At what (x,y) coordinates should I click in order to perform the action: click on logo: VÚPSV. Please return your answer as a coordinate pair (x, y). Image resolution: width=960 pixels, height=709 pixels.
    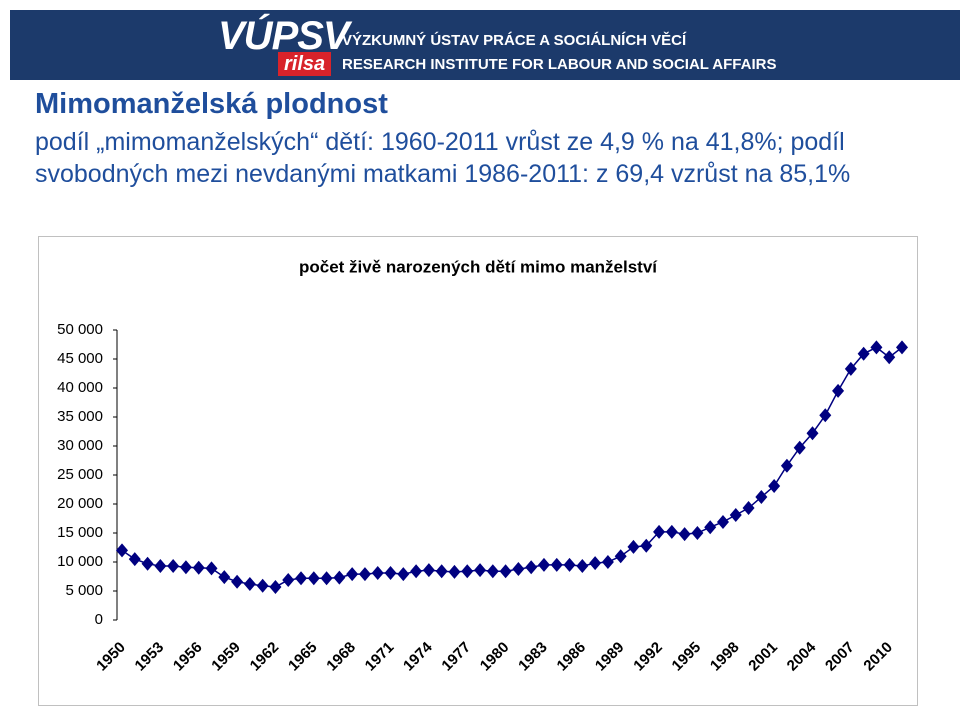
    Looking at the image, I should click on (284, 36).